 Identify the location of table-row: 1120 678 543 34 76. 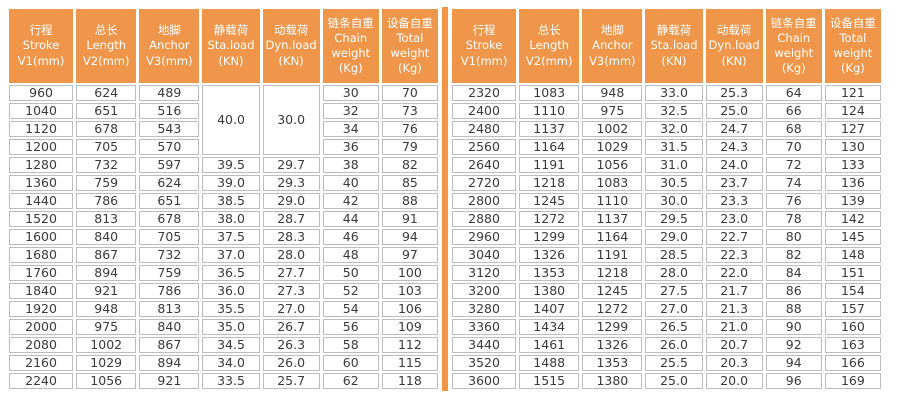
(223, 129).